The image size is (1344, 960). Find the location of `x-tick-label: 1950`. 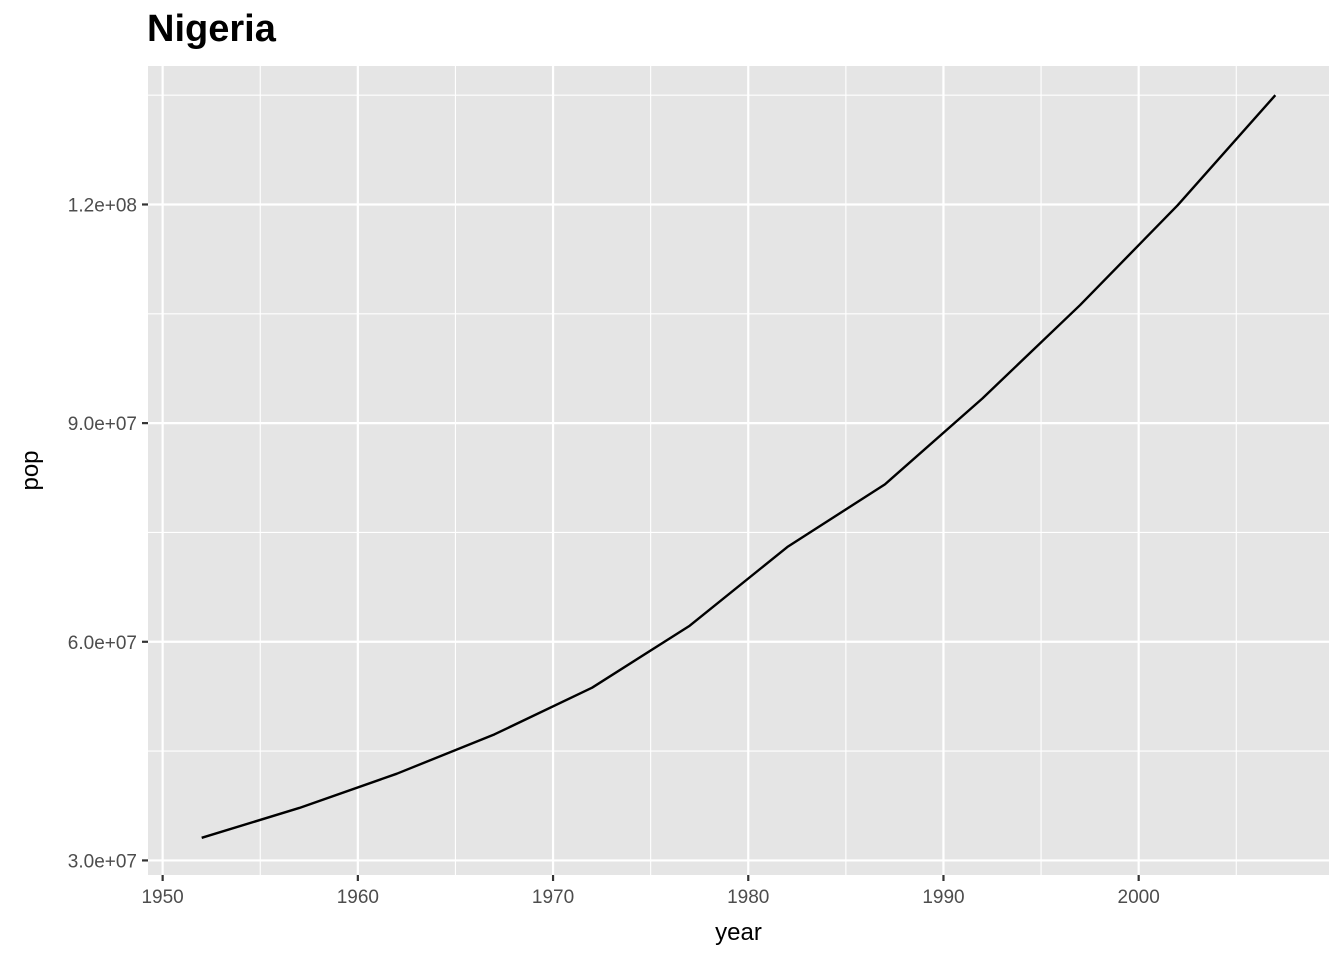

x-tick-label: 1950 is located at coordinates (162, 897).